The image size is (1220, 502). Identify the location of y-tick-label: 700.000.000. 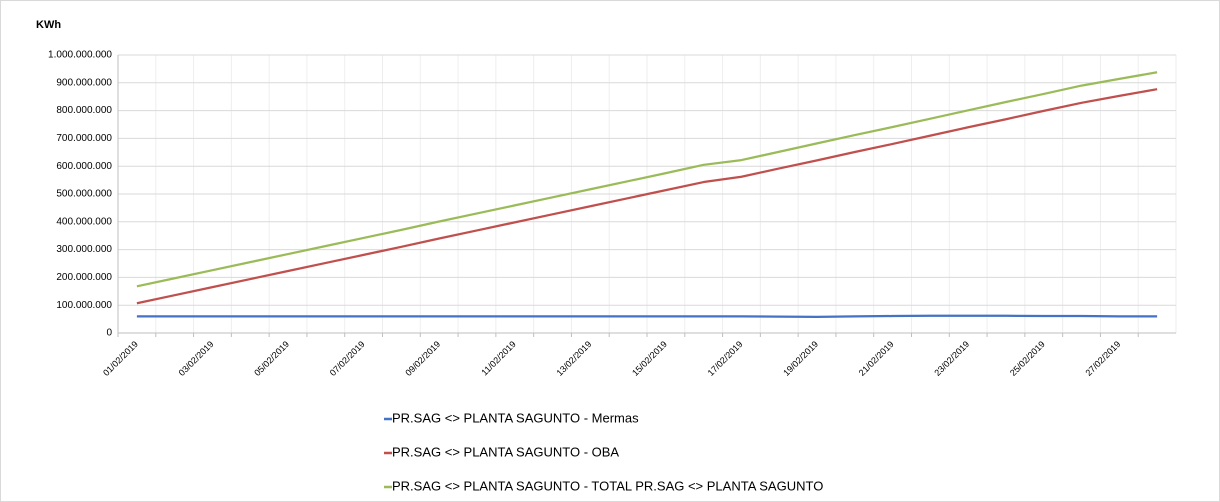
(84, 138).